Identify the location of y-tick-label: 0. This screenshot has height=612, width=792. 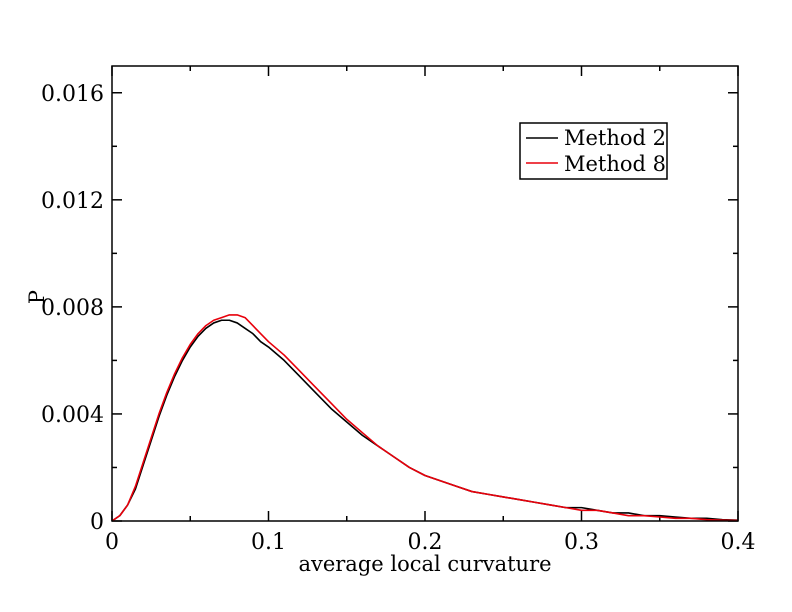
(97, 522).